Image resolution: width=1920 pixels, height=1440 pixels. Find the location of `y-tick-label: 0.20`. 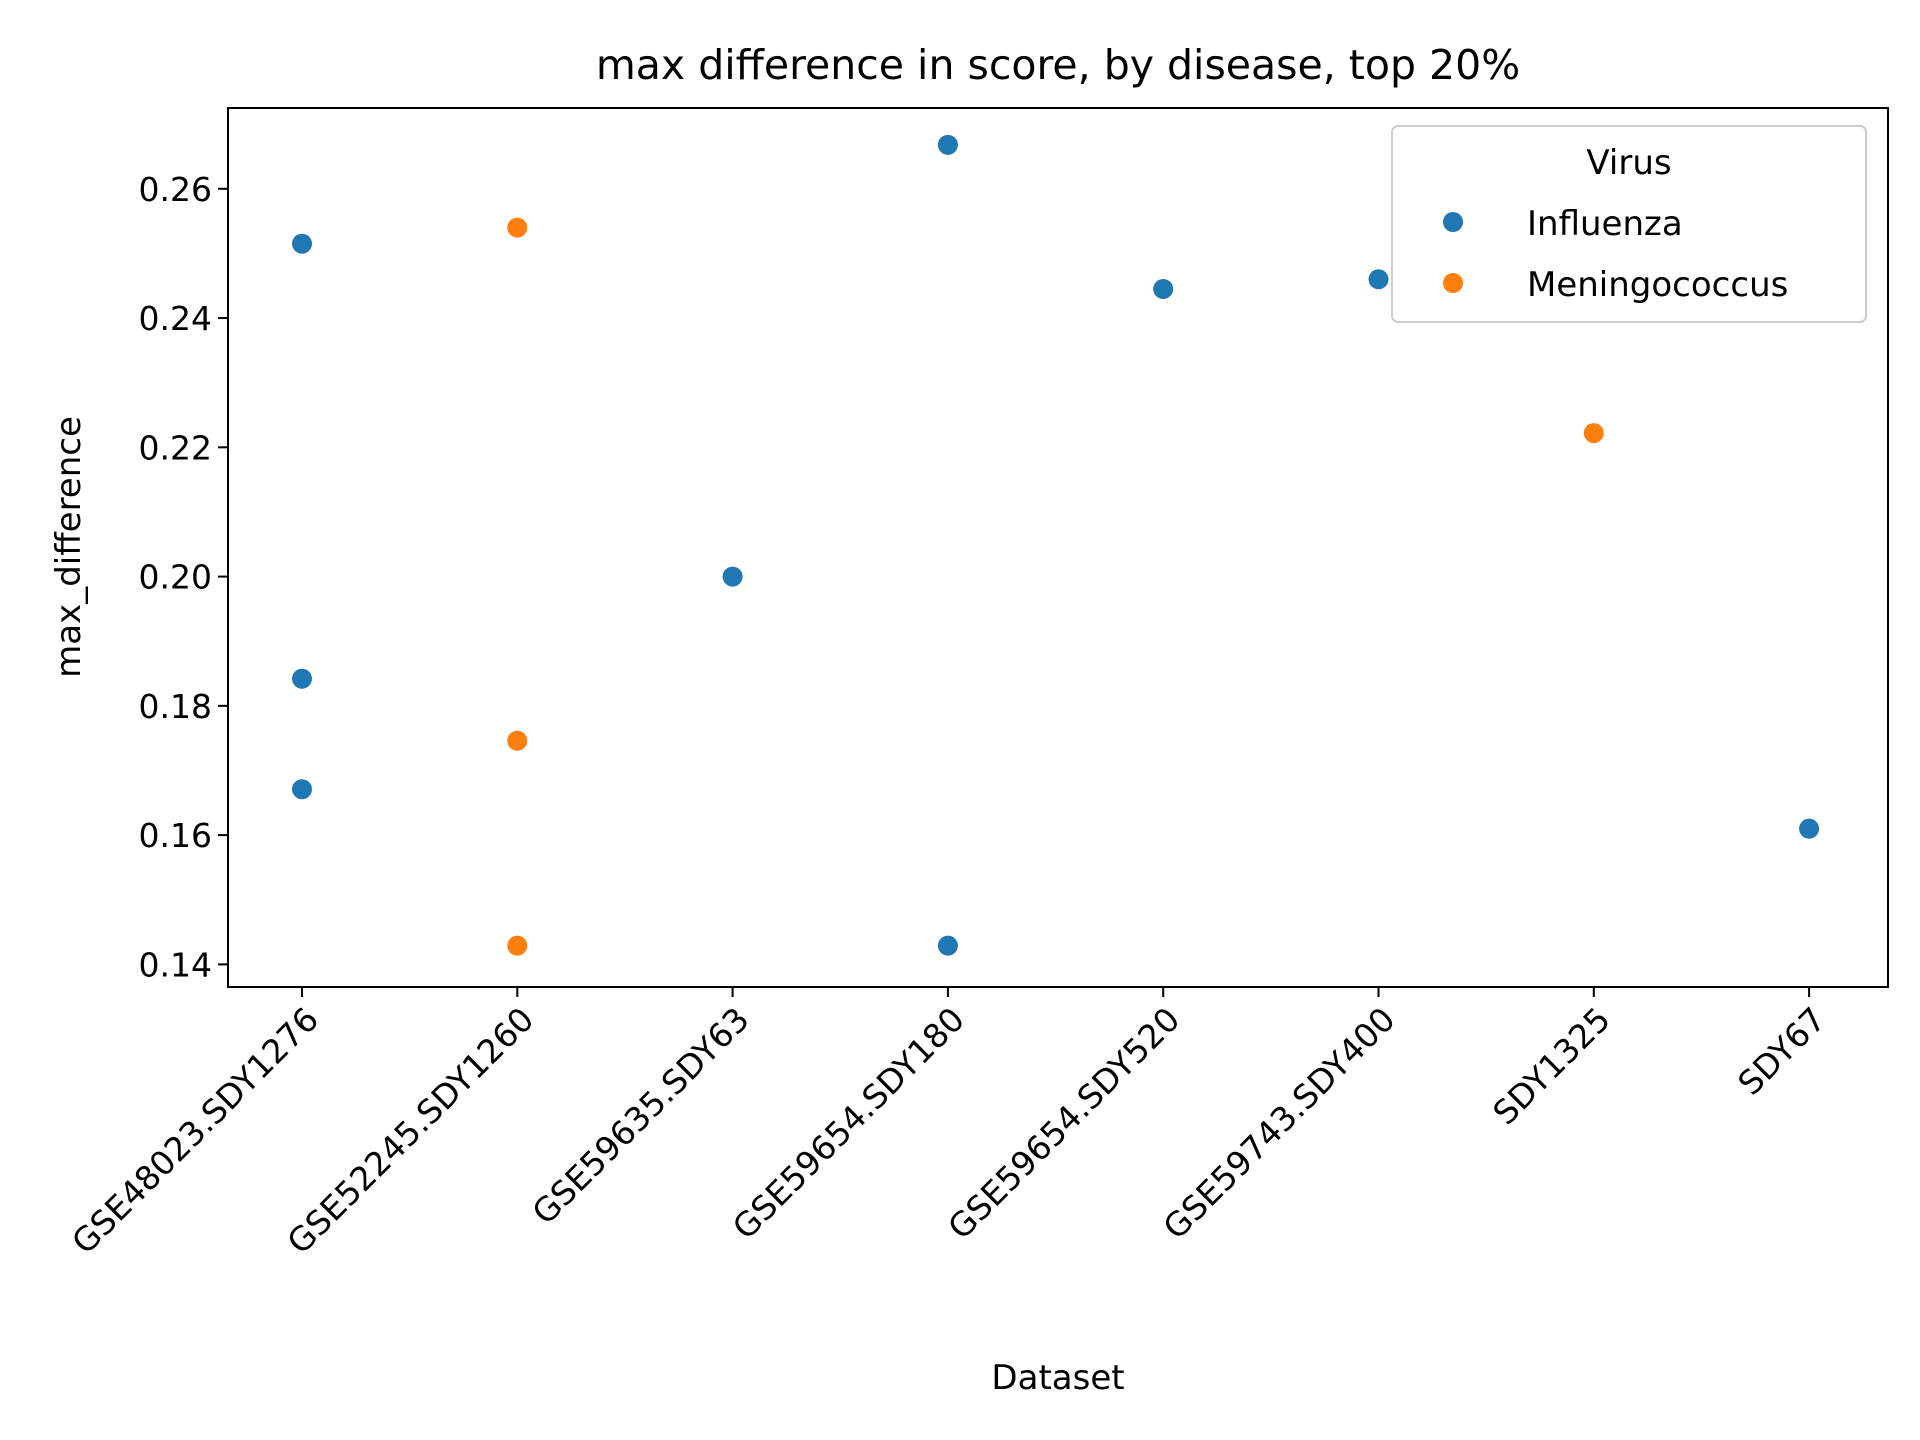

y-tick-label: 0.20 is located at coordinates (175, 577).